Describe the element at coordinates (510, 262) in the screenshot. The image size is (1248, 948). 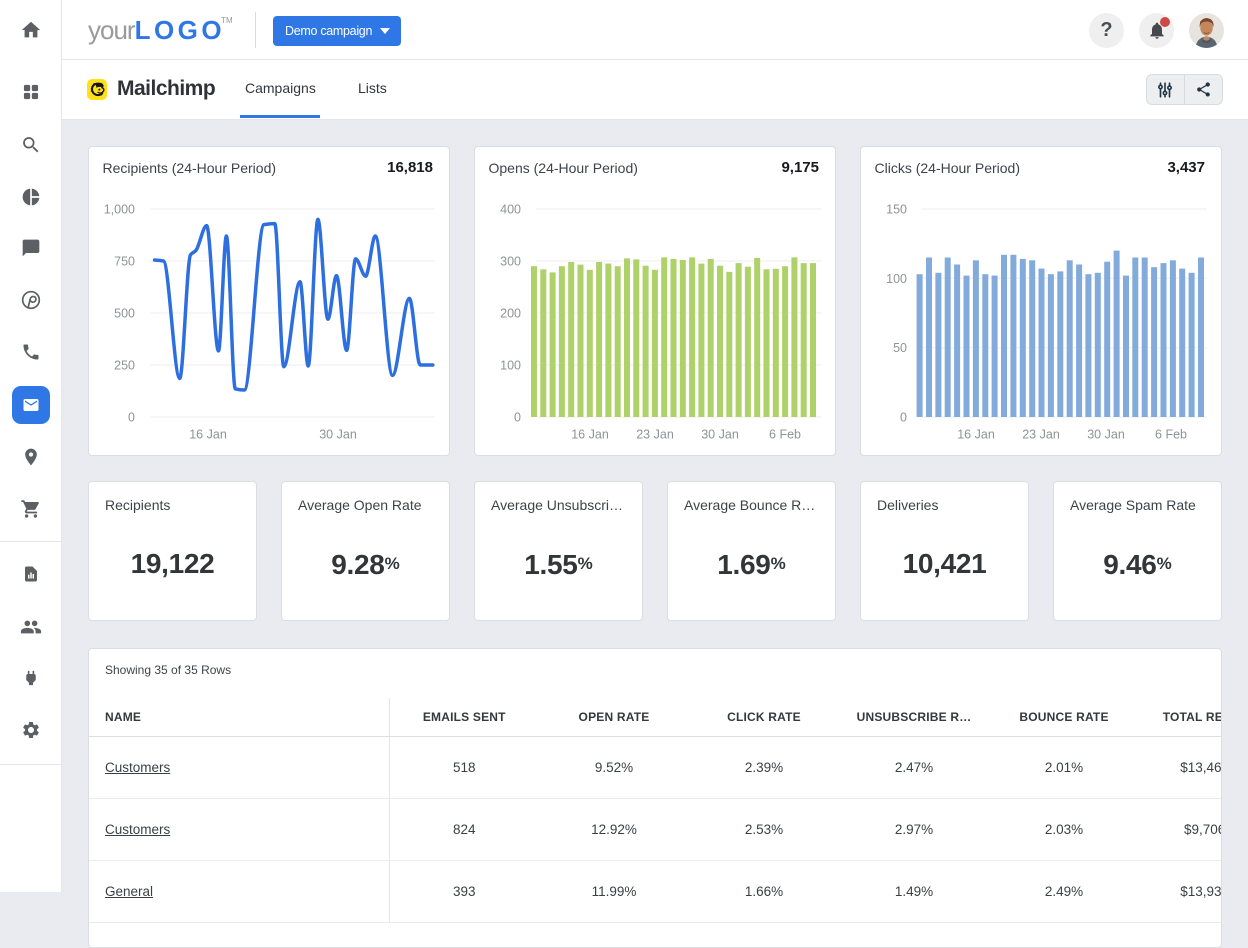
I see `svg-text: 300` at that location.